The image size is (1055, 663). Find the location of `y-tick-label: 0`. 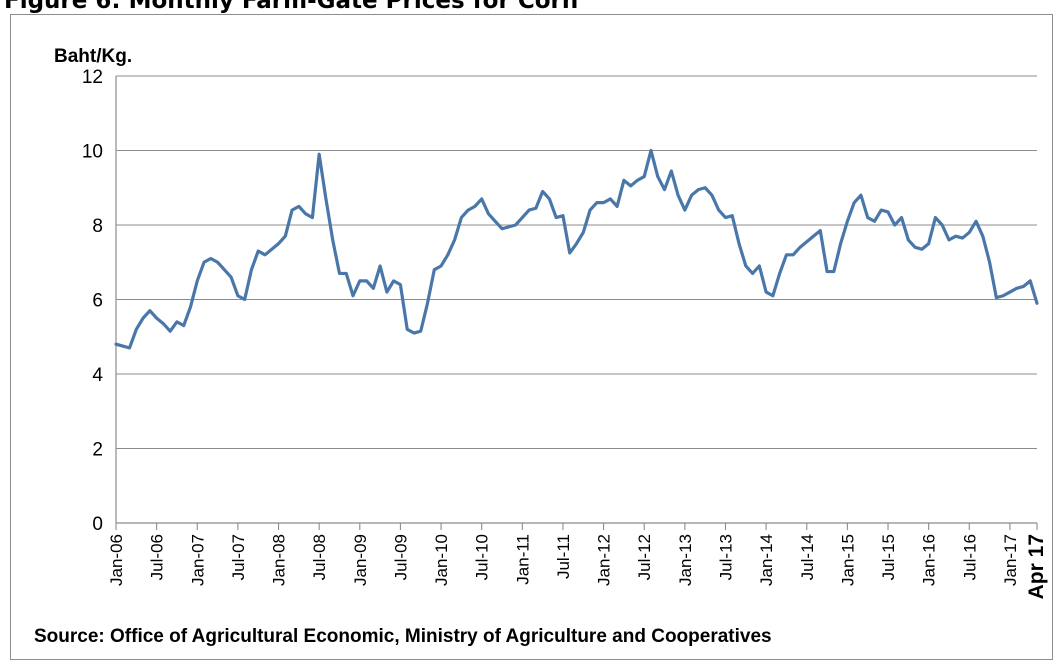

y-tick-label: 0 is located at coordinates (97, 524).